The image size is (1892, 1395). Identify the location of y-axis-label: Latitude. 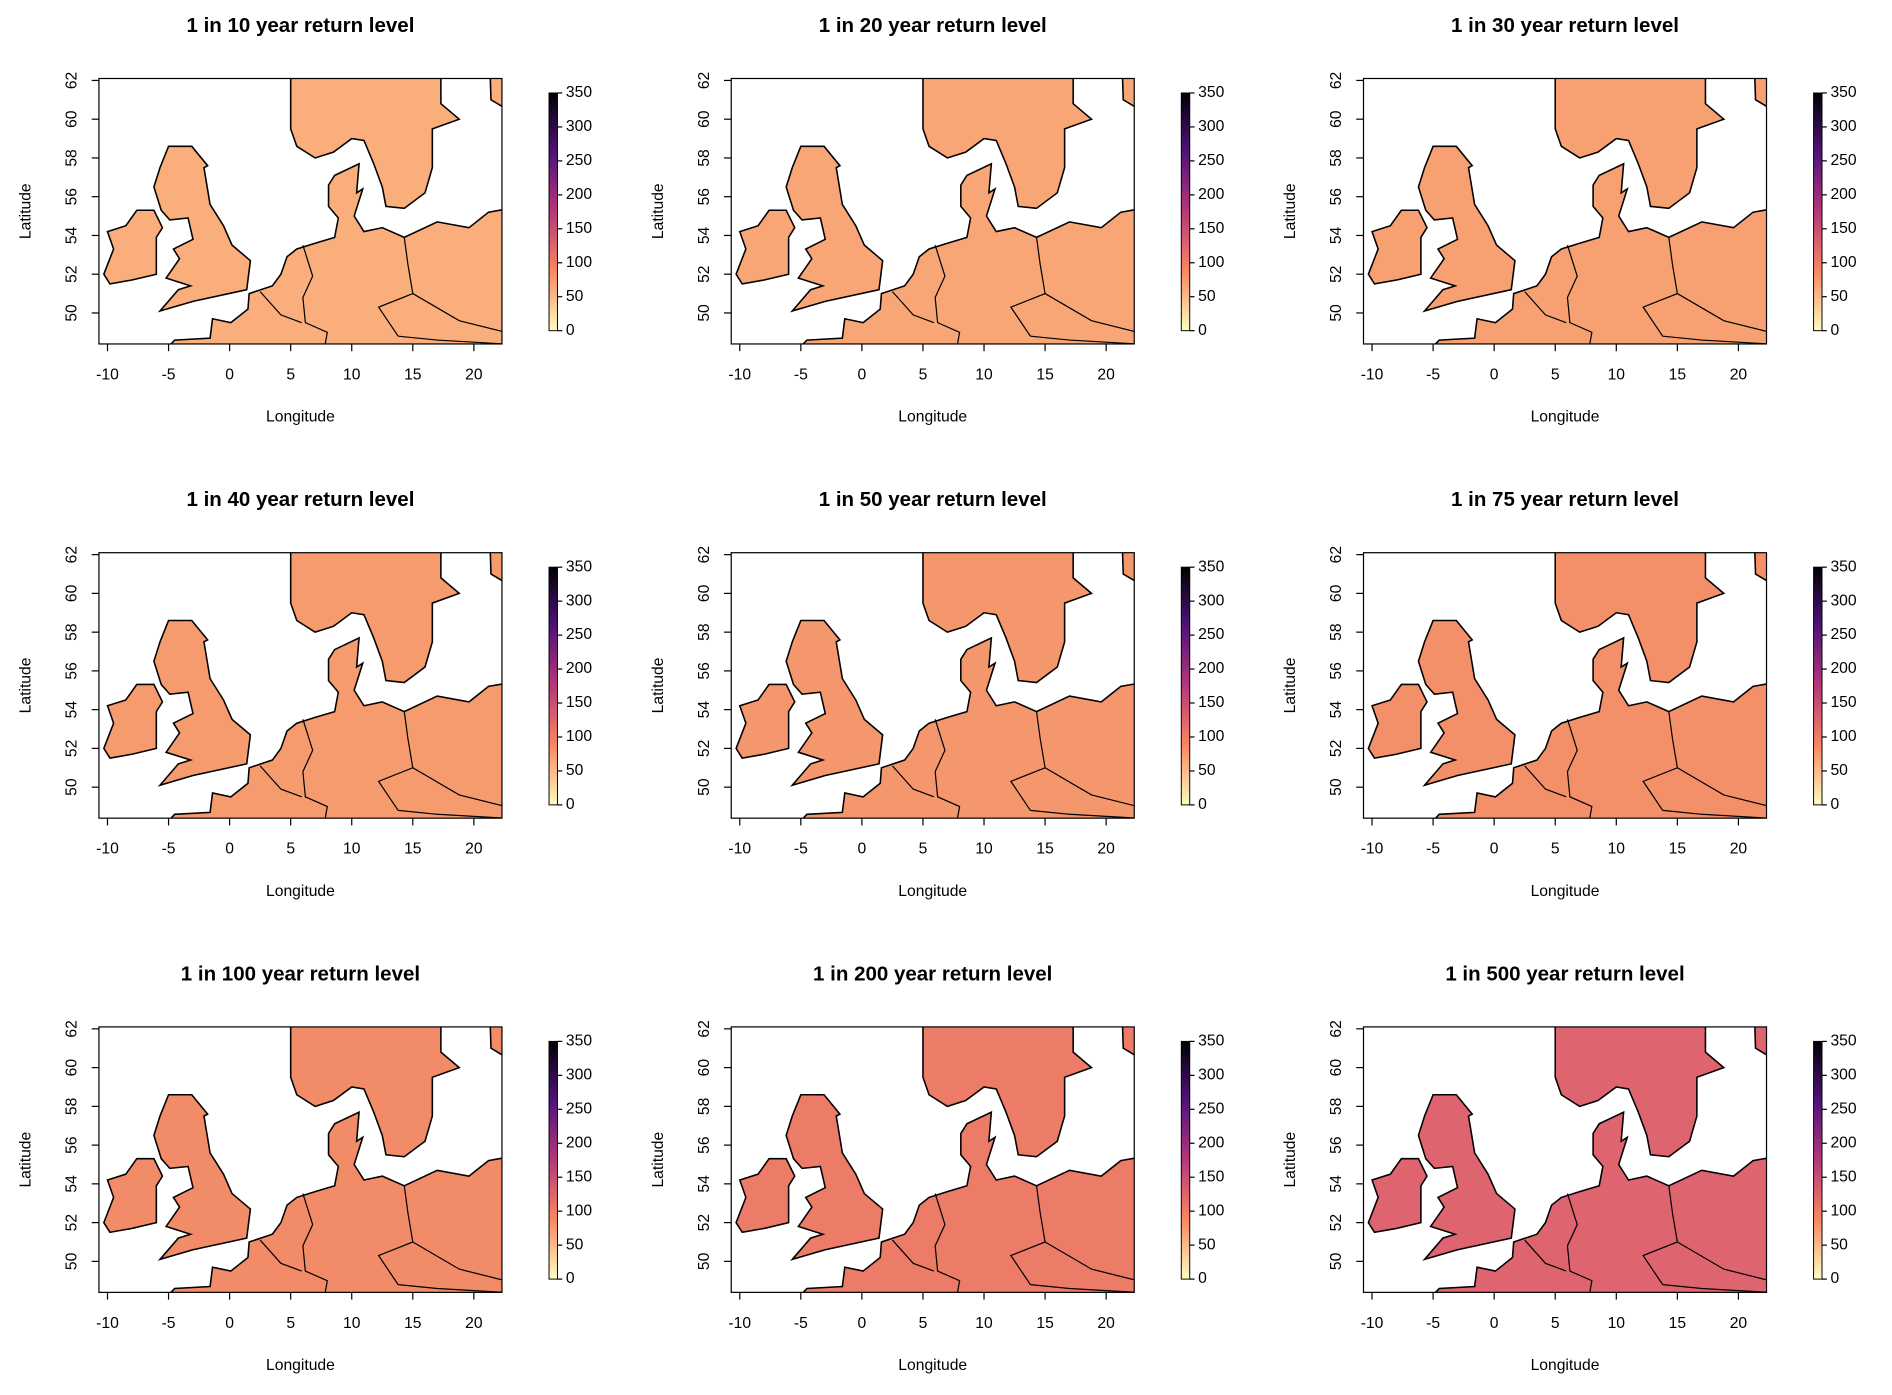
(658, 1159).